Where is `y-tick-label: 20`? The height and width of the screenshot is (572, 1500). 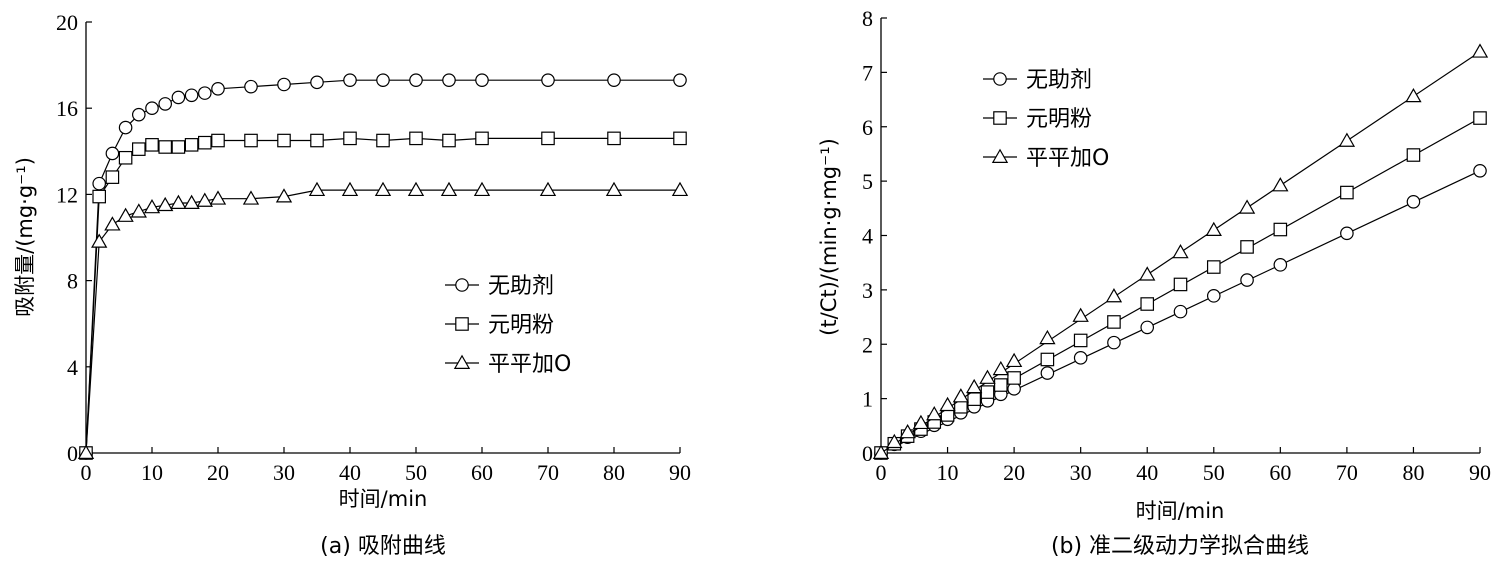 y-tick-label: 20 is located at coordinates (67, 22).